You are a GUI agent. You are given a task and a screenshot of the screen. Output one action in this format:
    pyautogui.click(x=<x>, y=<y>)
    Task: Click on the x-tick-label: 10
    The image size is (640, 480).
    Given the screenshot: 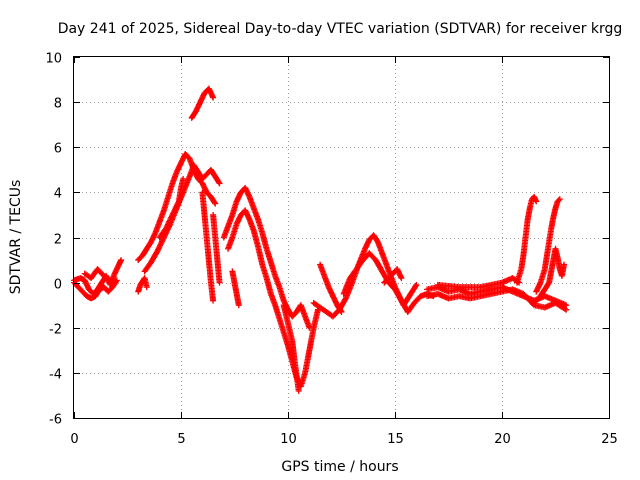 What is the action you would take?
    pyautogui.click(x=288, y=439)
    